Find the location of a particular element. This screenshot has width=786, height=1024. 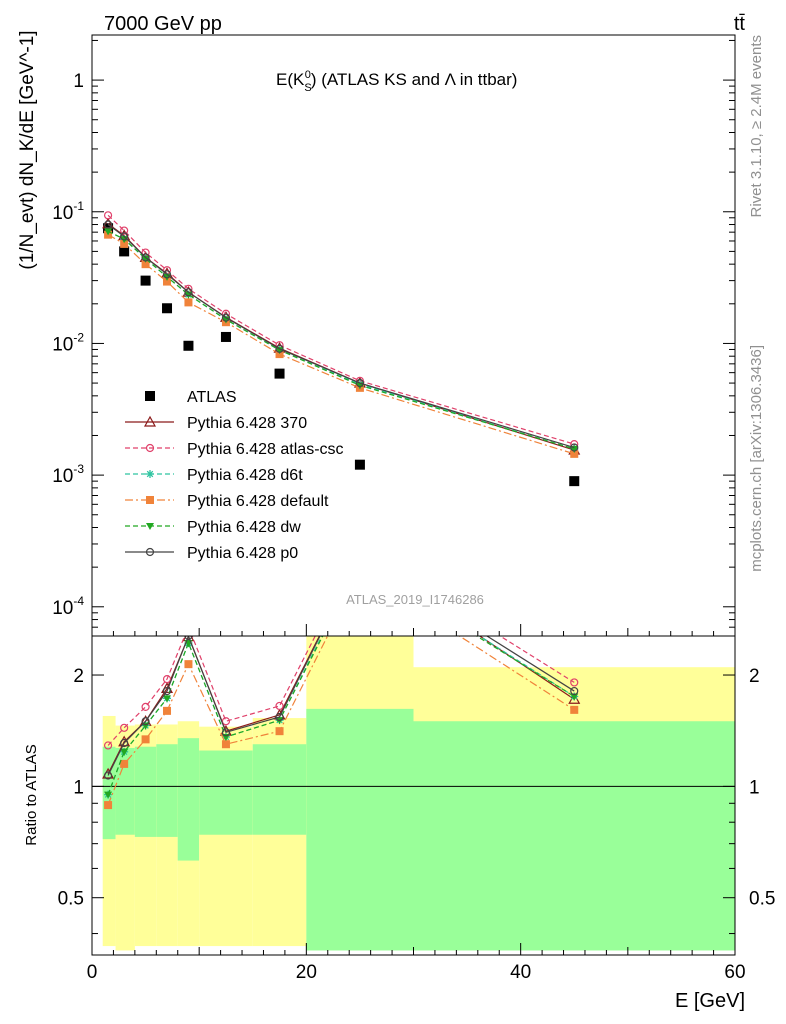

y-tick-label: 10⁻² is located at coordinates (68, 342).